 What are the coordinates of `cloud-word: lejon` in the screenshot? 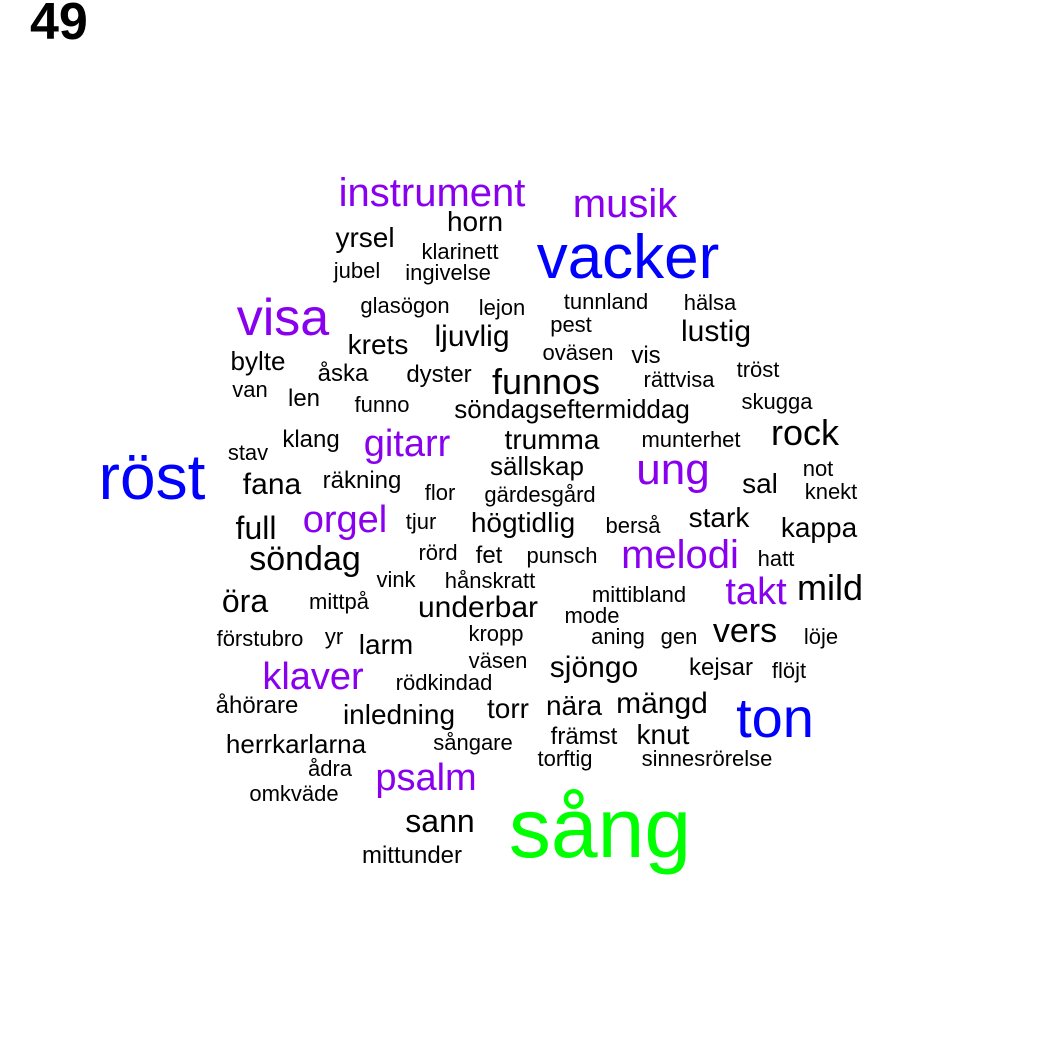 It's located at (502, 307).